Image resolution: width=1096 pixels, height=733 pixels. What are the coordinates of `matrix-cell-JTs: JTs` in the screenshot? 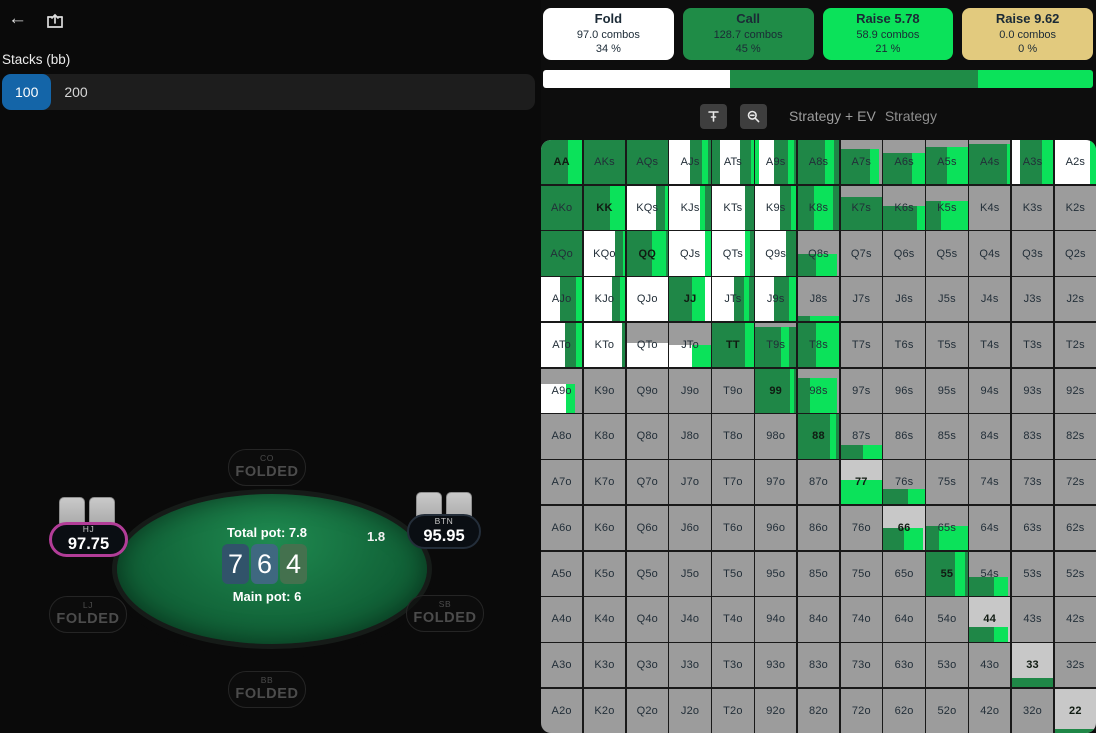 It's located at (733, 299).